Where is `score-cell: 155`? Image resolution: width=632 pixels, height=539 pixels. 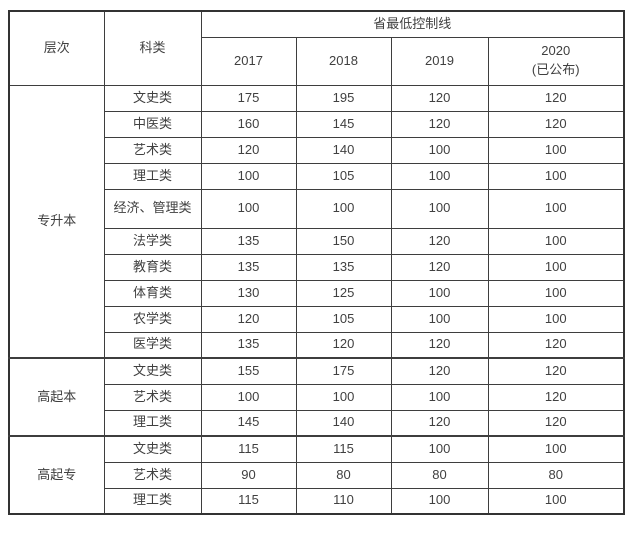
score-cell: 155 is located at coordinates (248, 371).